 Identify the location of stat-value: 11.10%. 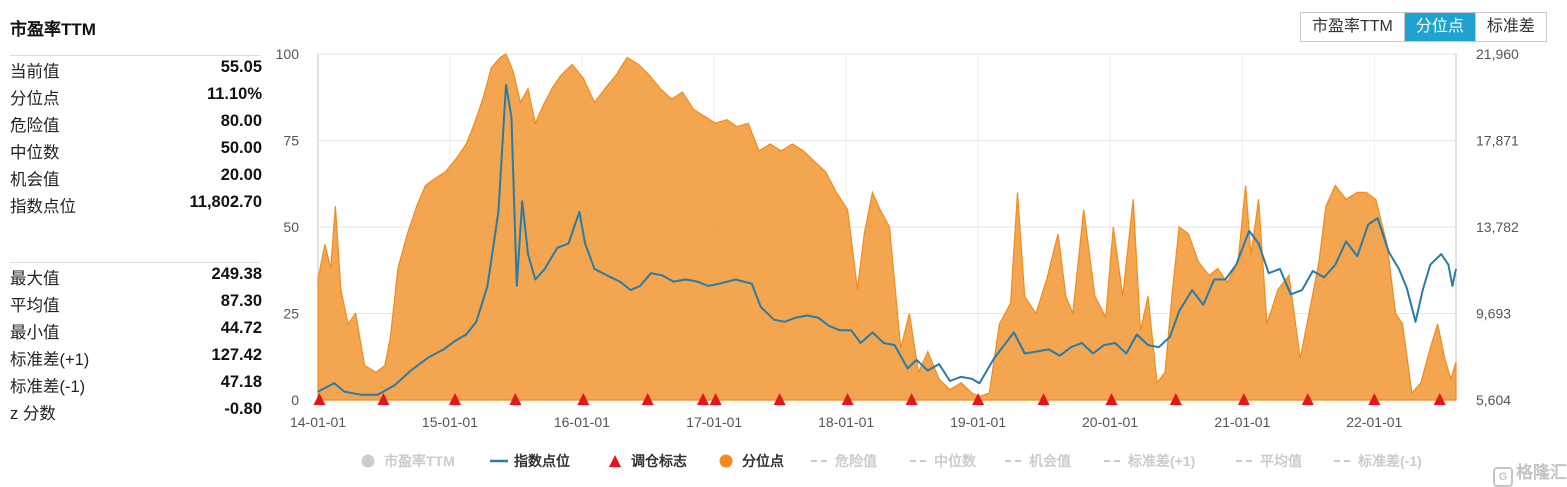
(234, 94).